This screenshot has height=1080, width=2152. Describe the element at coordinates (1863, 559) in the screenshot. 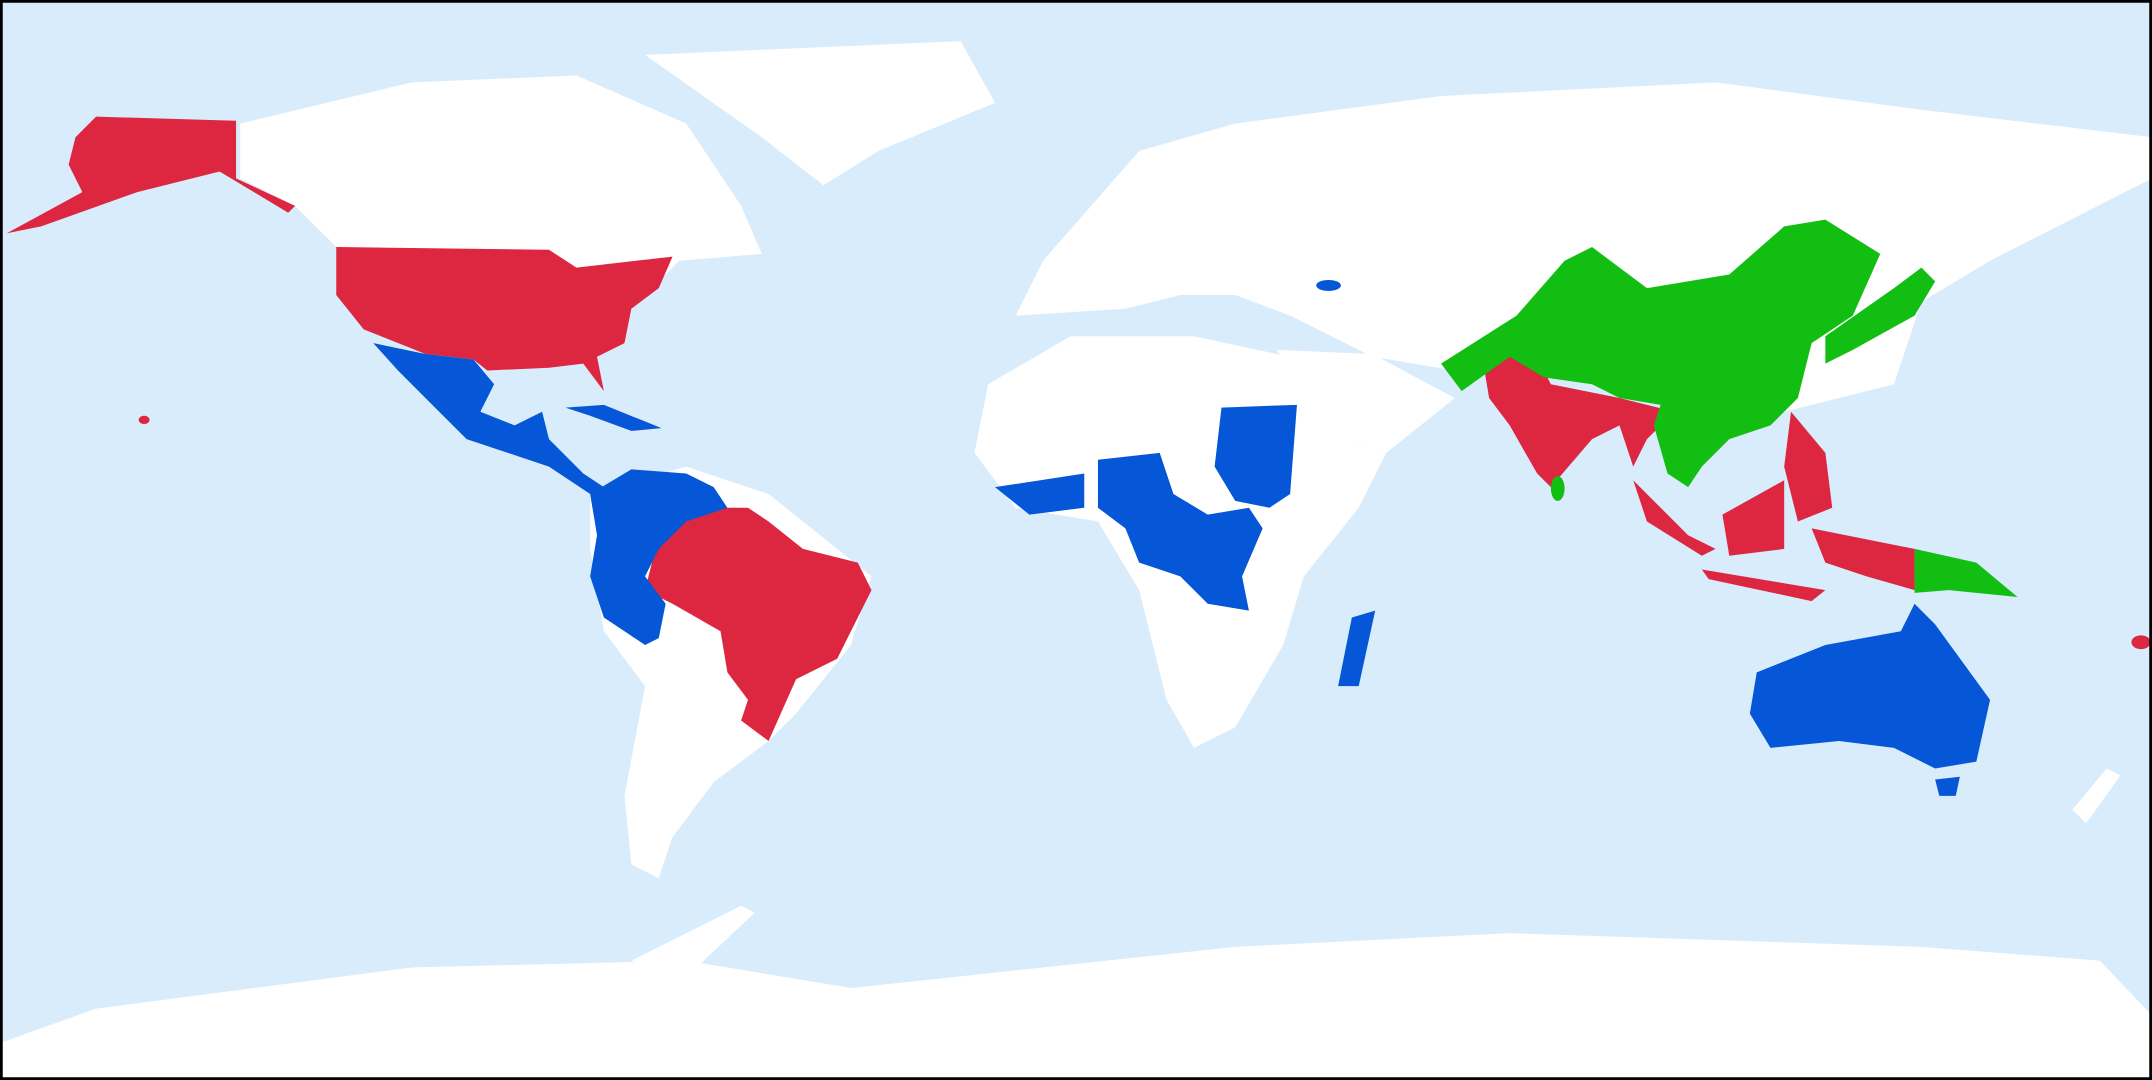

I see `country-eastern-indonesia` at that location.